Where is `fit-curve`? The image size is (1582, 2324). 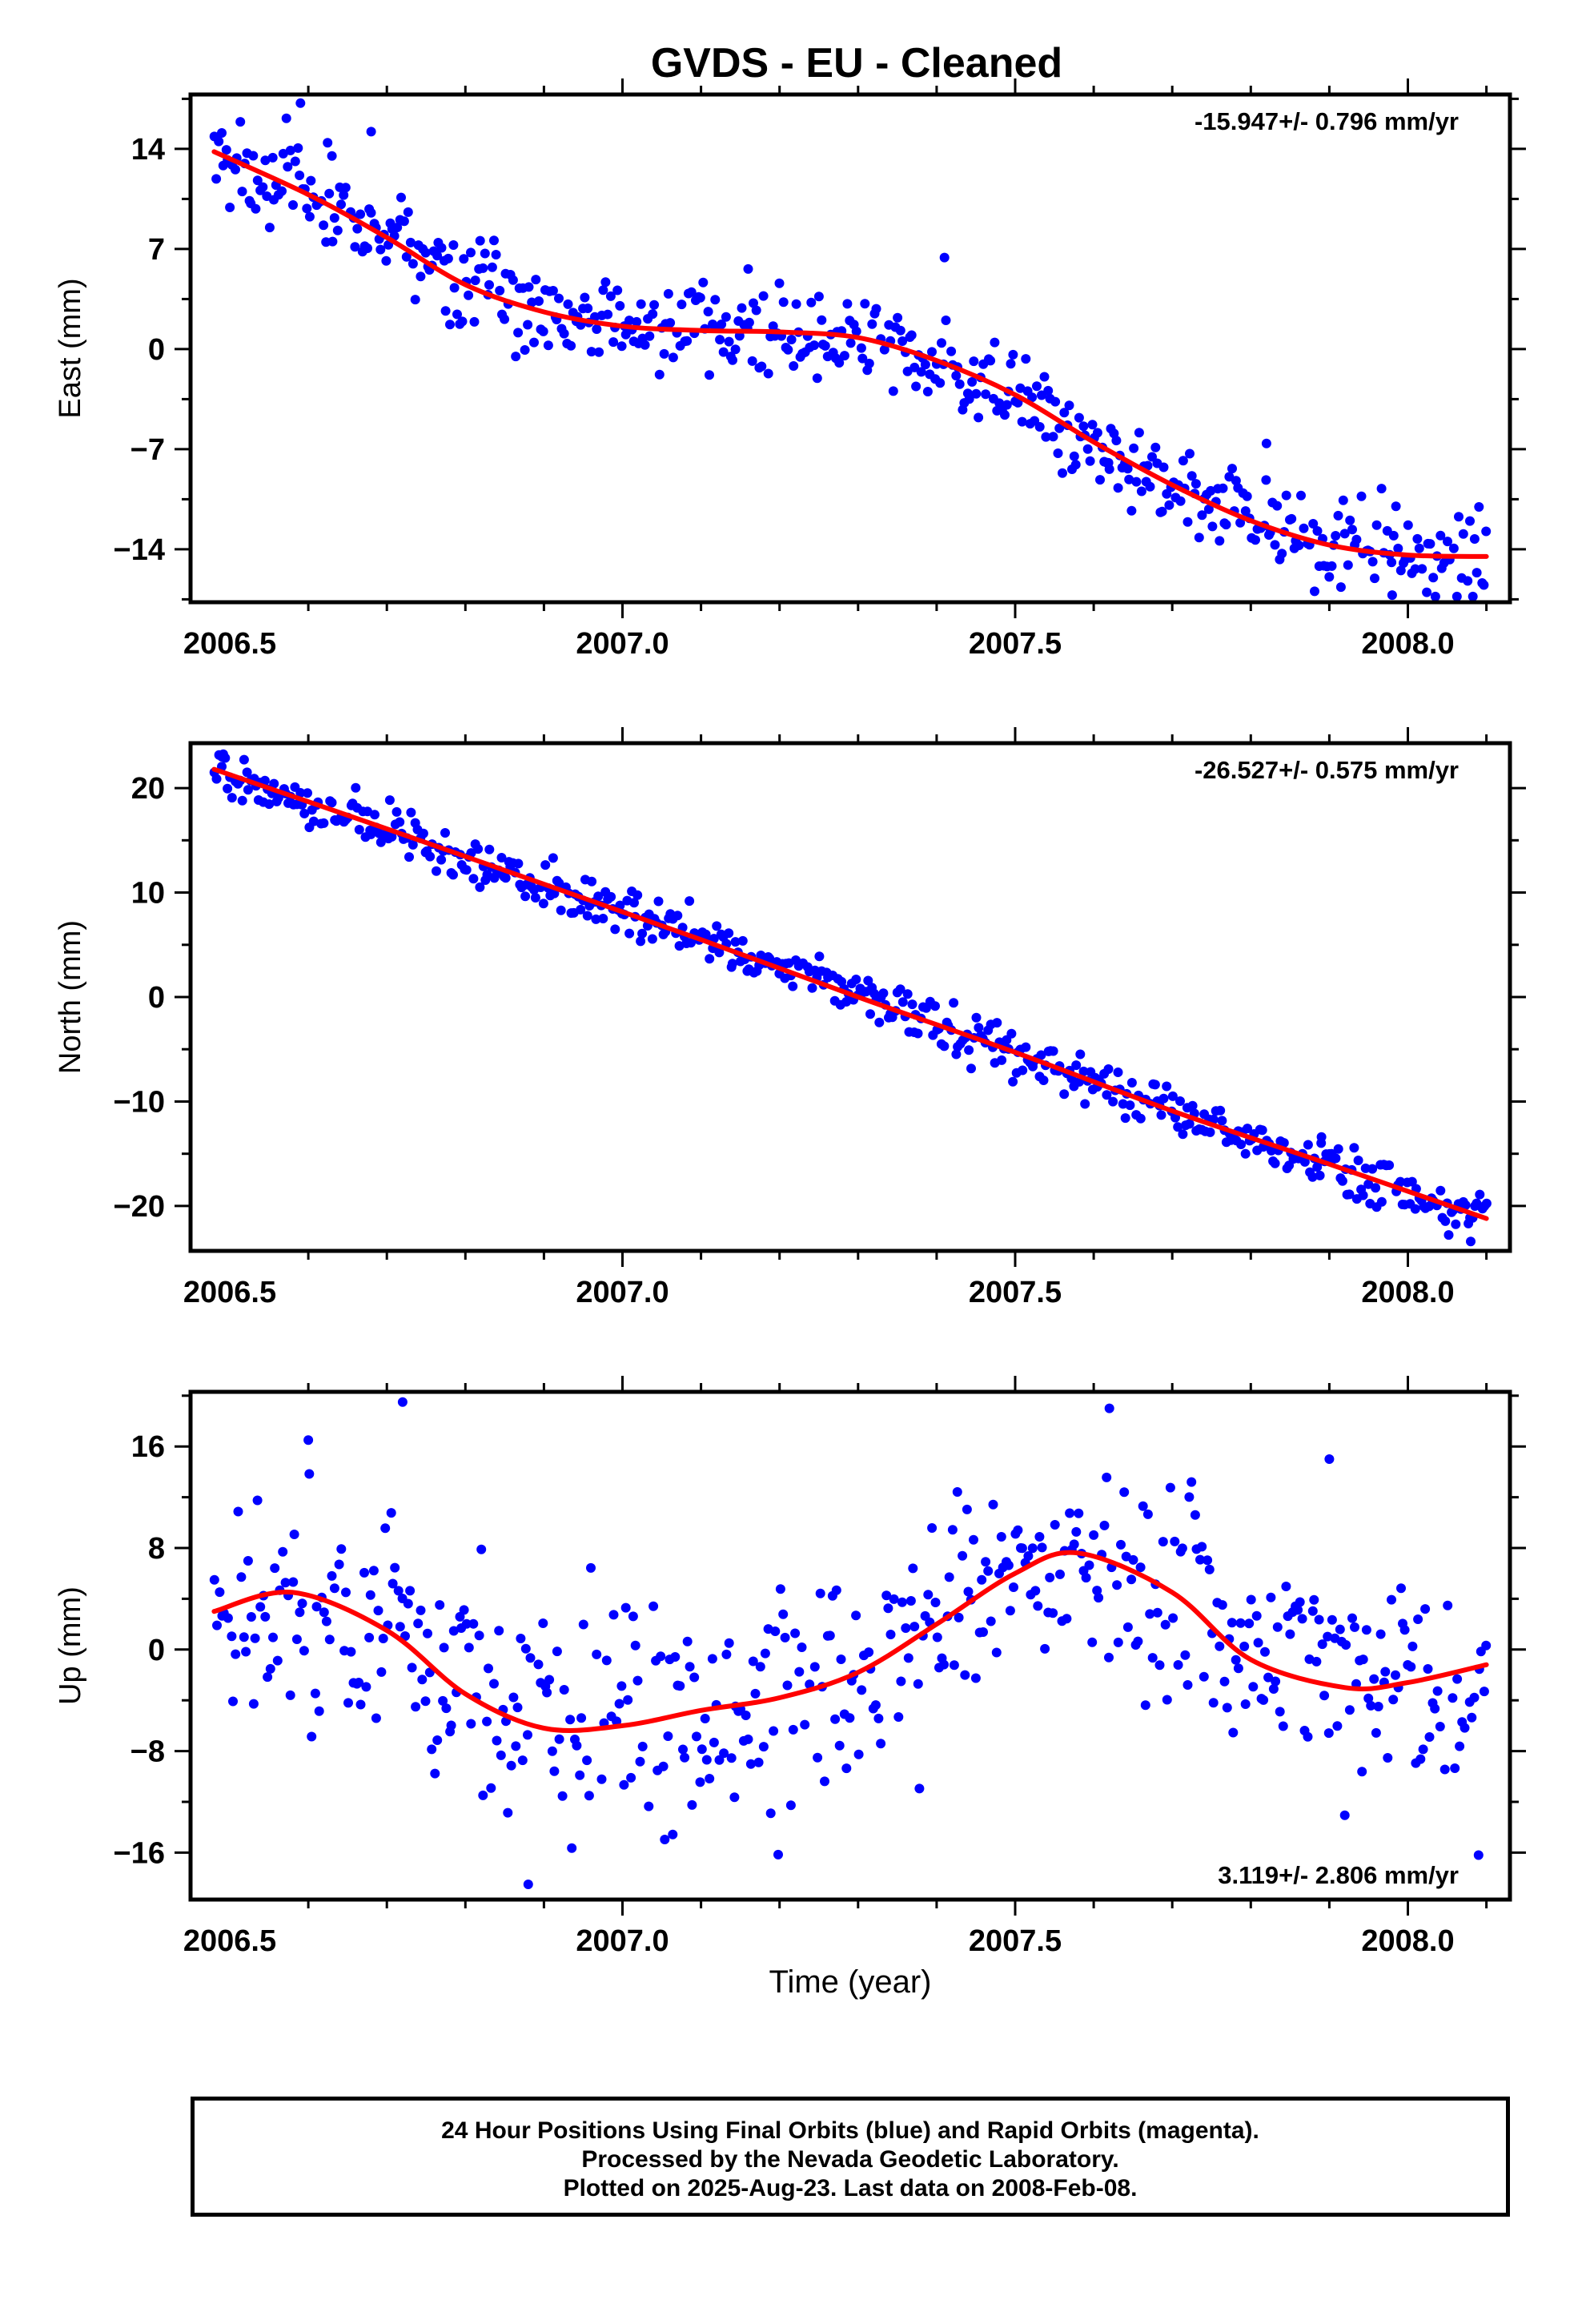
fit-curve is located at coordinates (850, 354).